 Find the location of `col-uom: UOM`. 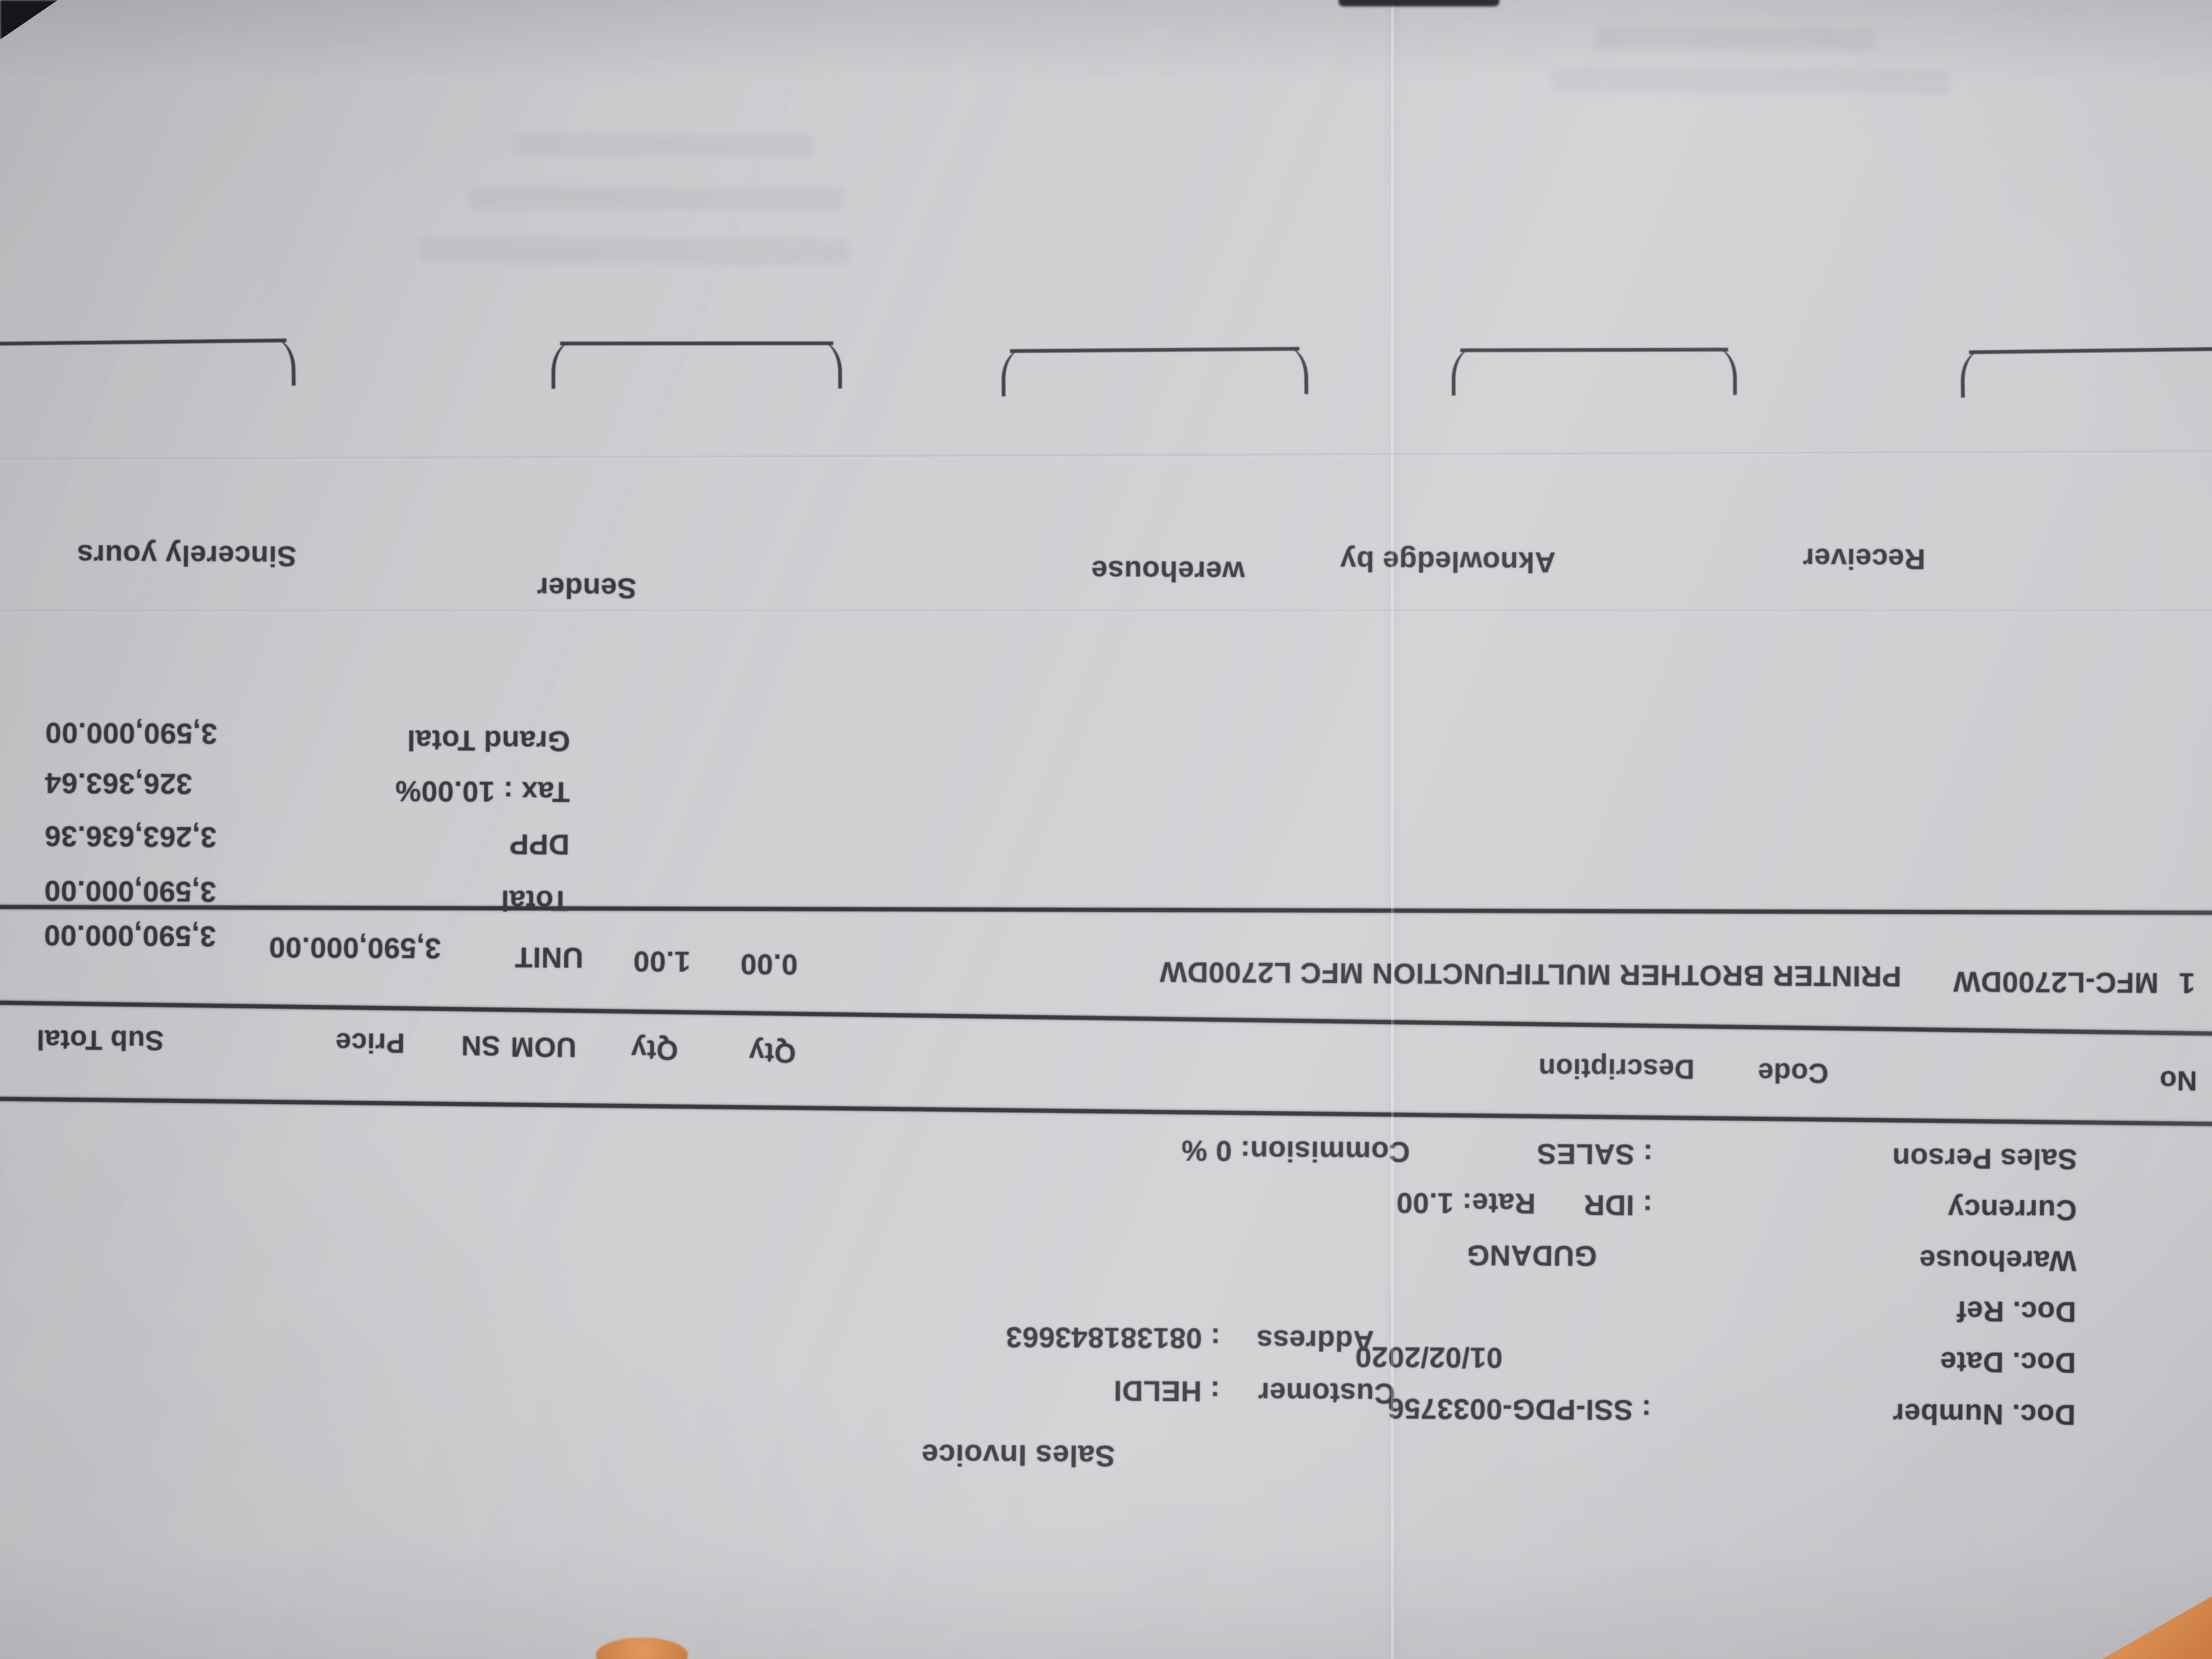

col-uom: UOM is located at coordinates (543, 1047).